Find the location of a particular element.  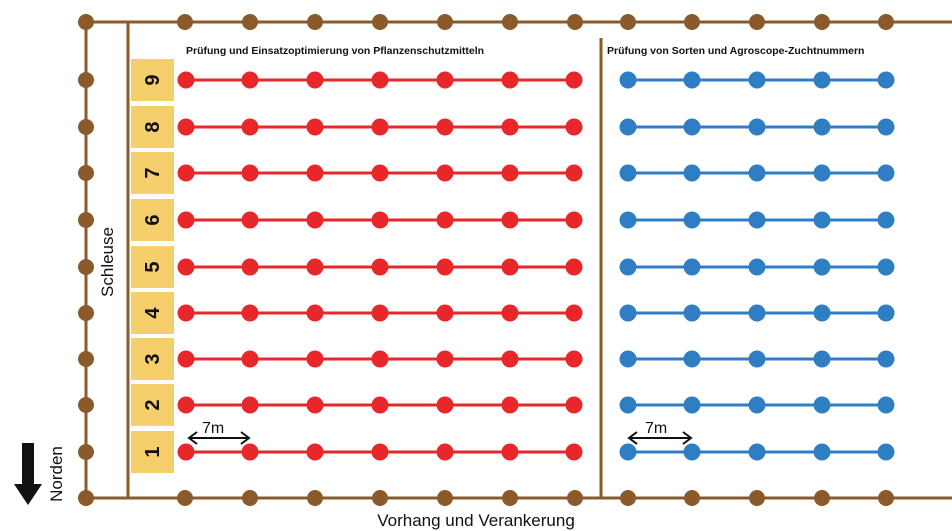

row-number: 4 is located at coordinates (153, 313).